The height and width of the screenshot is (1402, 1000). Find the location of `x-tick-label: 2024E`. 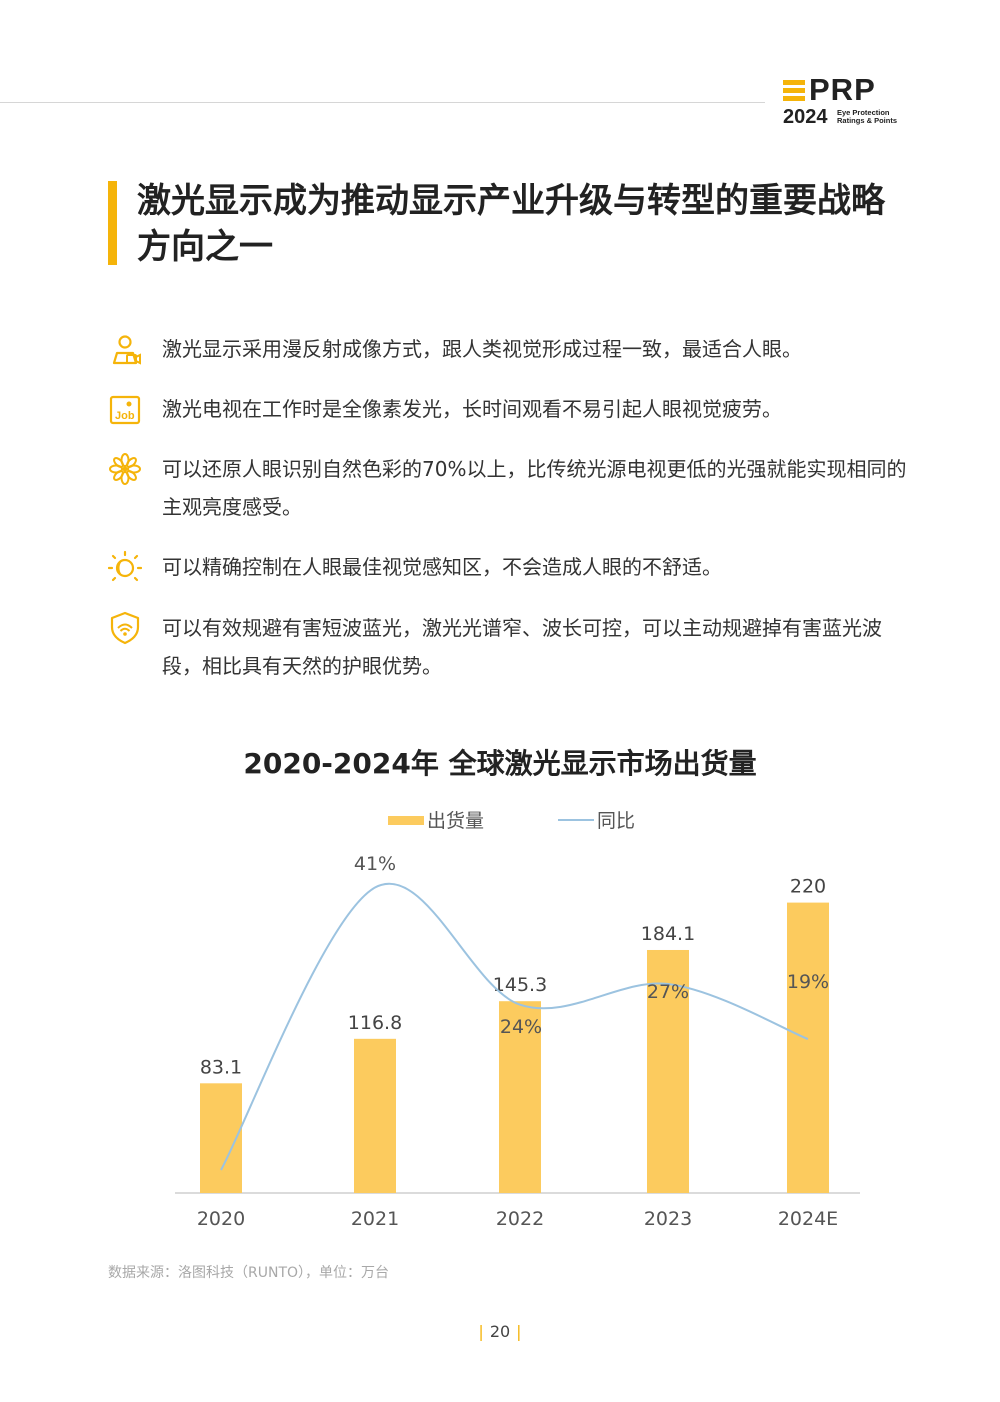

x-tick-label: 2024E is located at coordinates (808, 1219).